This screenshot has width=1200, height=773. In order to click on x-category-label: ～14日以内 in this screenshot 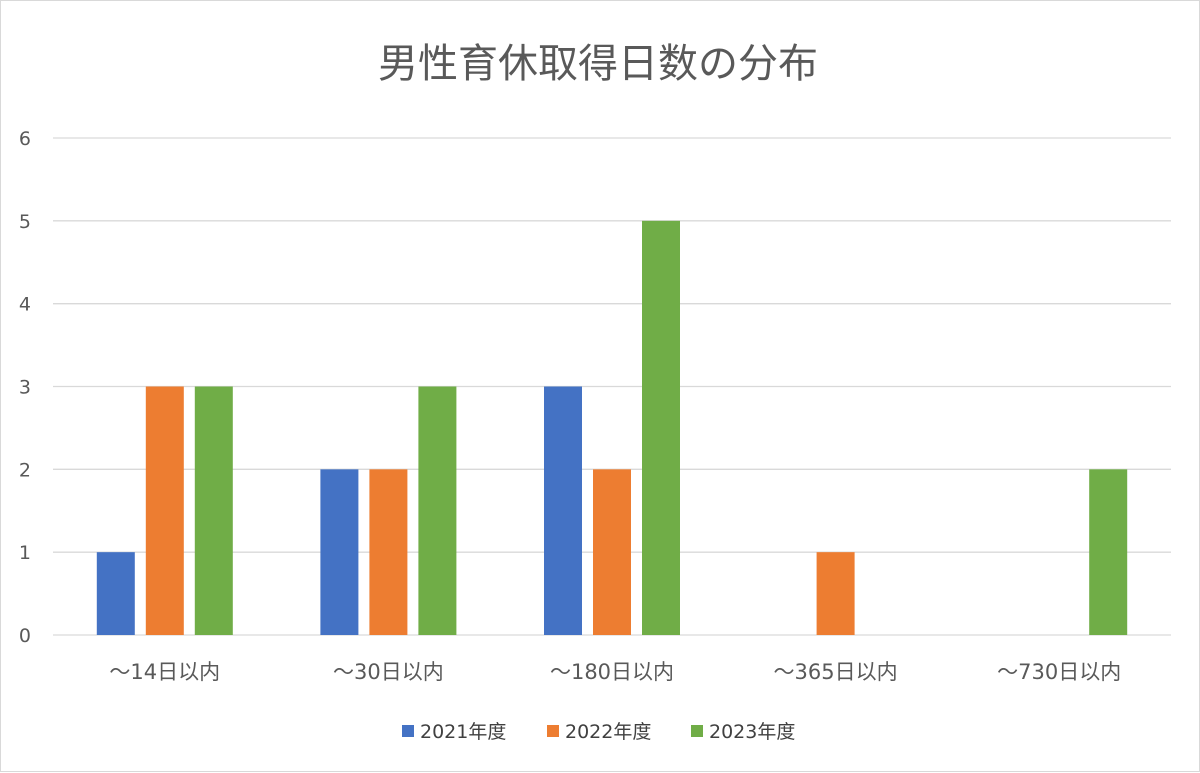, I will do `click(164, 672)`.